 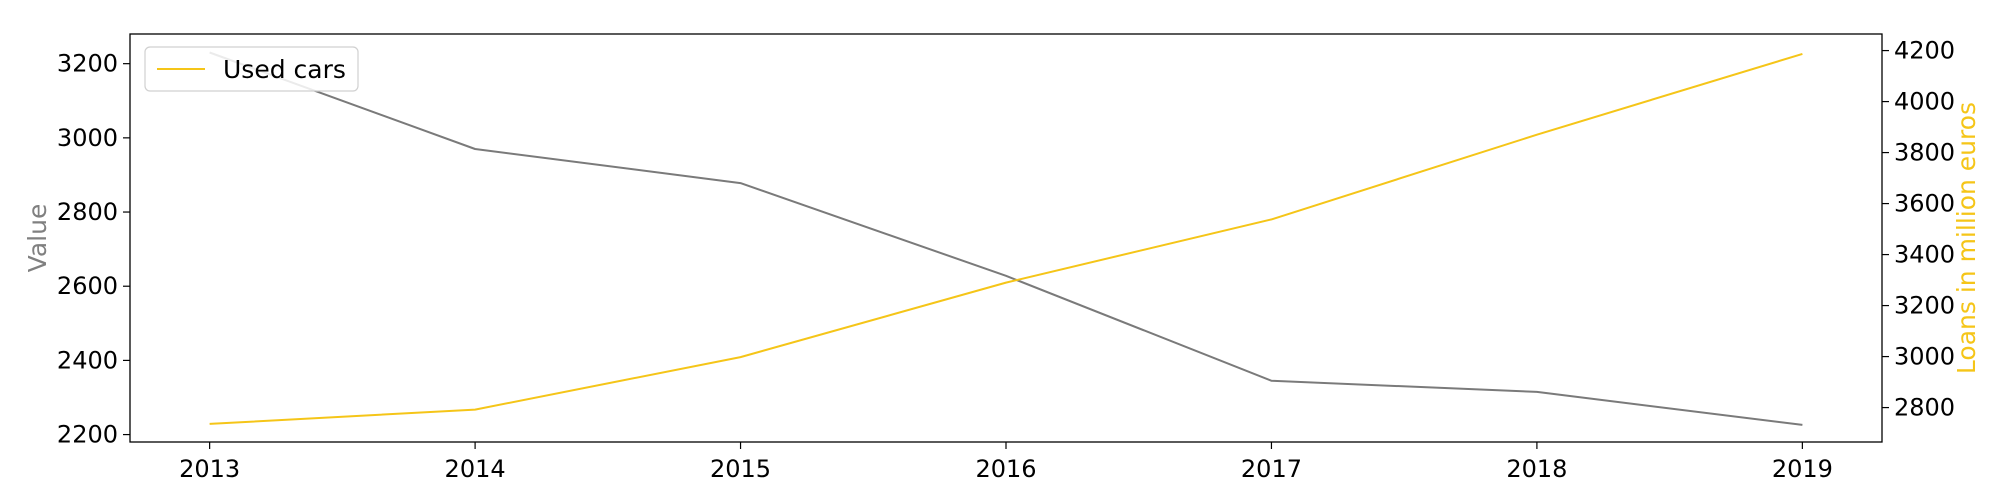 I want to click on y-left-tick-label: 3200, so click(x=87, y=64).